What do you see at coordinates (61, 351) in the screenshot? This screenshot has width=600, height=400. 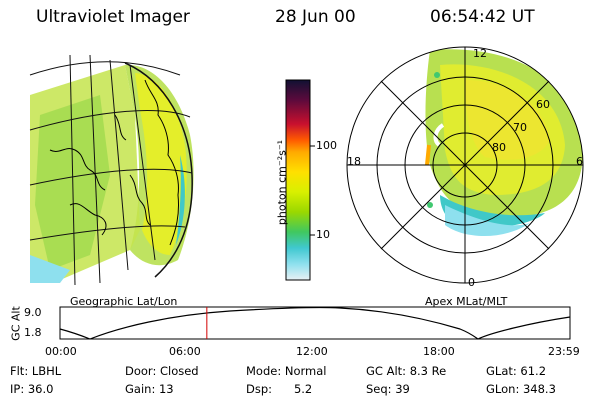 I see `altitude-xtick-0000: 00:00` at bounding box center [61, 351].